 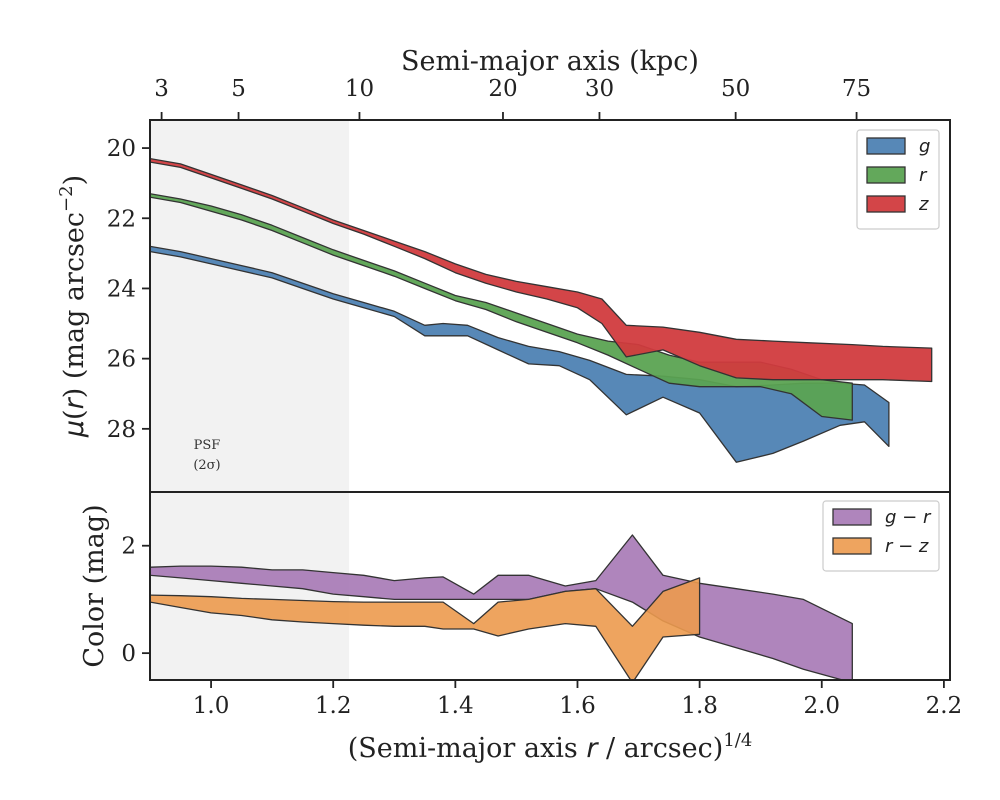 What do you see at coordinates (121, 149) in the screenshot?
I see `y-tick-label: 20` at bounding box center [121, 149].